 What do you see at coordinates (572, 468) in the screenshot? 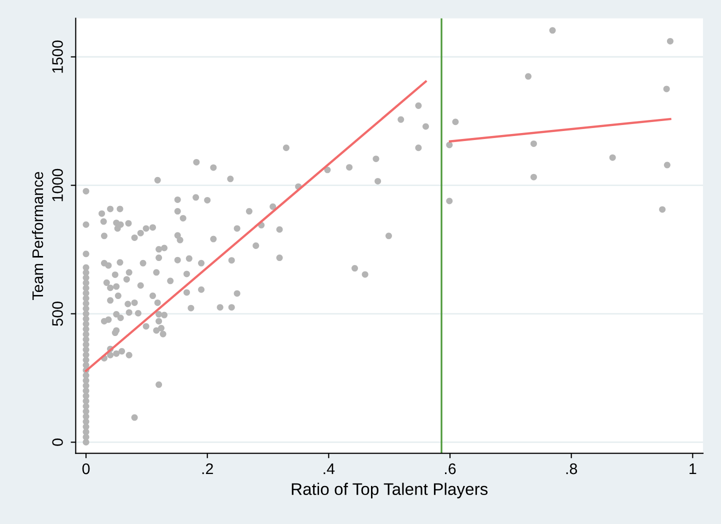
I see `x-tick-label: .8` at bounding box center [572, 468].